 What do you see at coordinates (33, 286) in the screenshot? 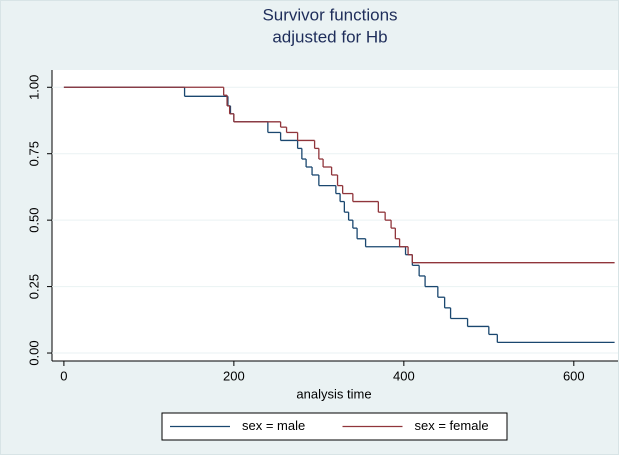
I see `y-tick-label: 0.25` at bounding box center [33, 286].